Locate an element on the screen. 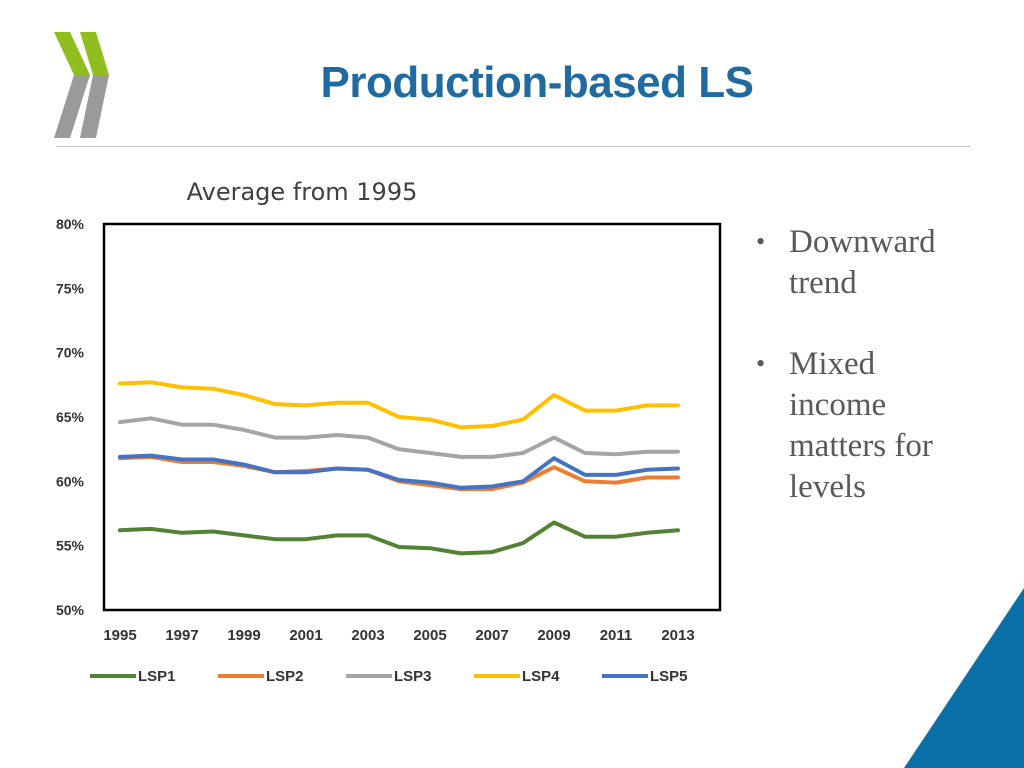 This screenshot has width=1024, height=768. series-line-lsp3 is located at coordinates (399, 437).